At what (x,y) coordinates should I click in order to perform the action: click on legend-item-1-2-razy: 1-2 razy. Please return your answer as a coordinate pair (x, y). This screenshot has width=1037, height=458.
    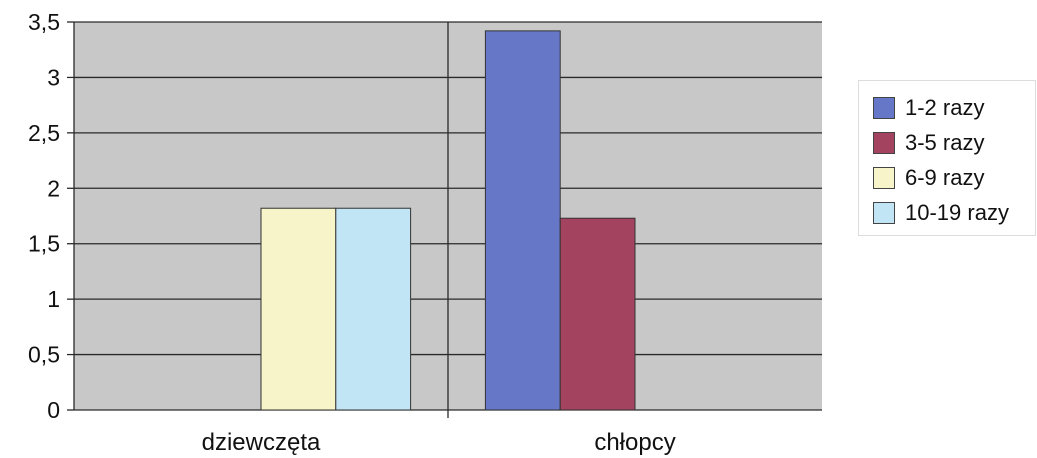
    Looking at the image, I should click on (928, 108).